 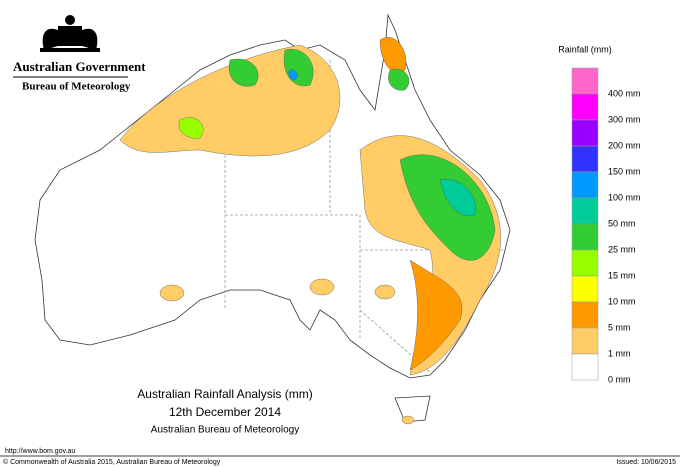 What do you see at coordinates (622, 249) in the screenshot?
I see `legend-label: 25 mm` at bounding box center [622, 249].